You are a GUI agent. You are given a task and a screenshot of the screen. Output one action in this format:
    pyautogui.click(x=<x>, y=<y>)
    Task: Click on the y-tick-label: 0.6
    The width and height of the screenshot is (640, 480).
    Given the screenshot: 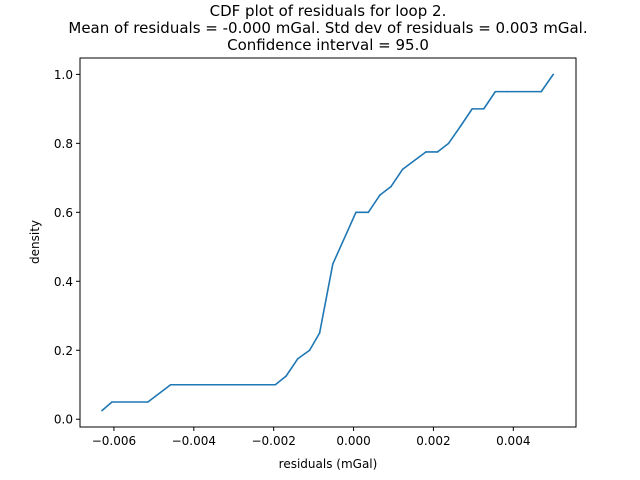 What is the action you would take?
    pyautogui.click(x=63, y=213)
    